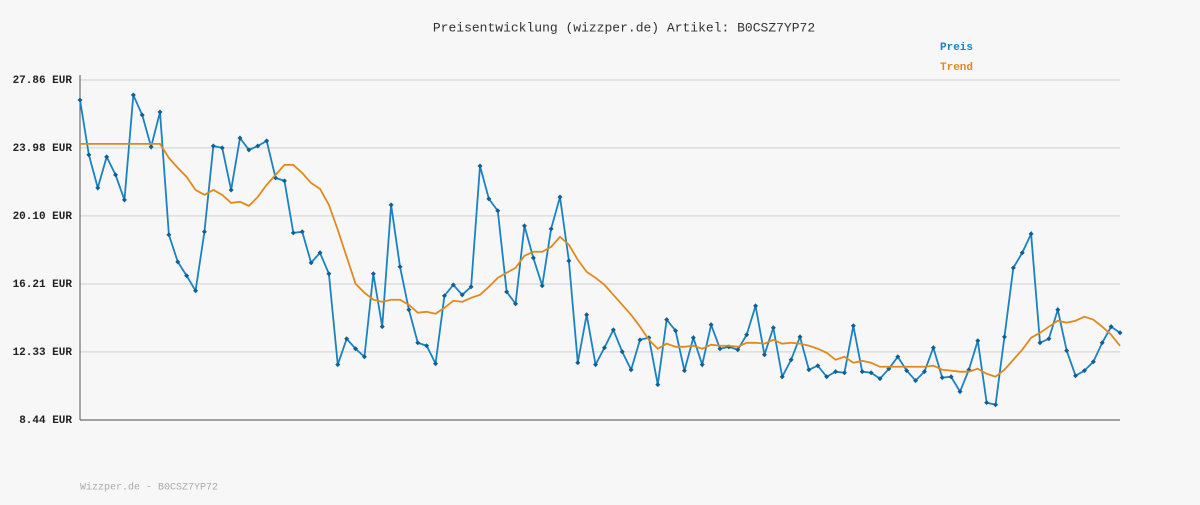 The height and width of the screenshot is (505, 1200). Describe the element at coordinates (45, 421) in the screenshot. I see `y-tick-label: 8.44 EUR` at that location.